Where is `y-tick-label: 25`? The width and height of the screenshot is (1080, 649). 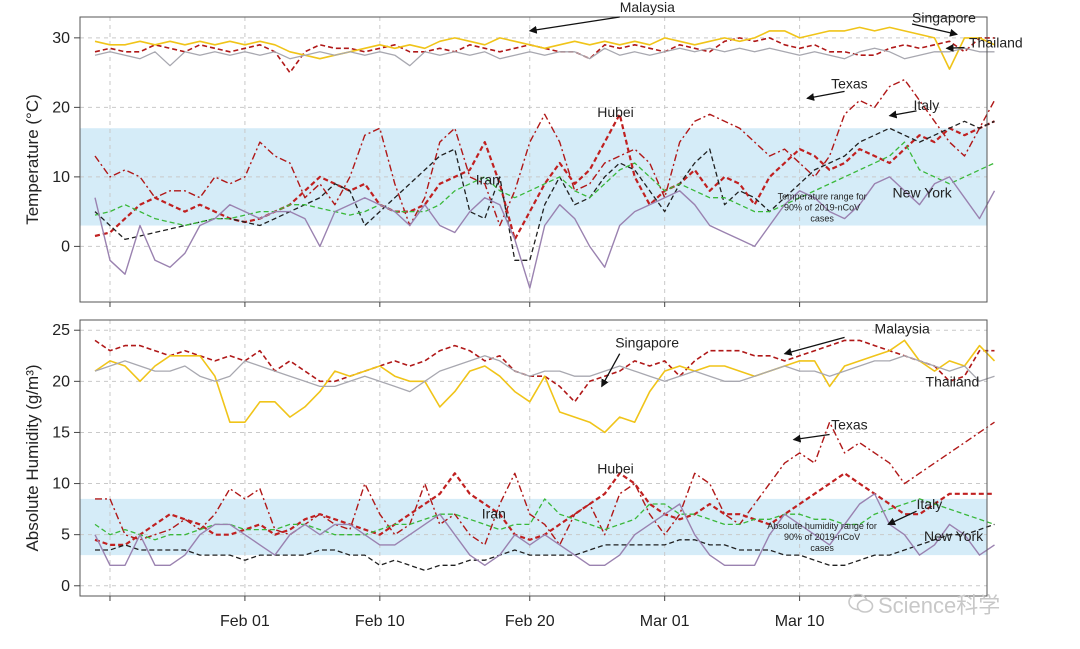 y-tick-label: 25 is located at coordinates (61, 330).